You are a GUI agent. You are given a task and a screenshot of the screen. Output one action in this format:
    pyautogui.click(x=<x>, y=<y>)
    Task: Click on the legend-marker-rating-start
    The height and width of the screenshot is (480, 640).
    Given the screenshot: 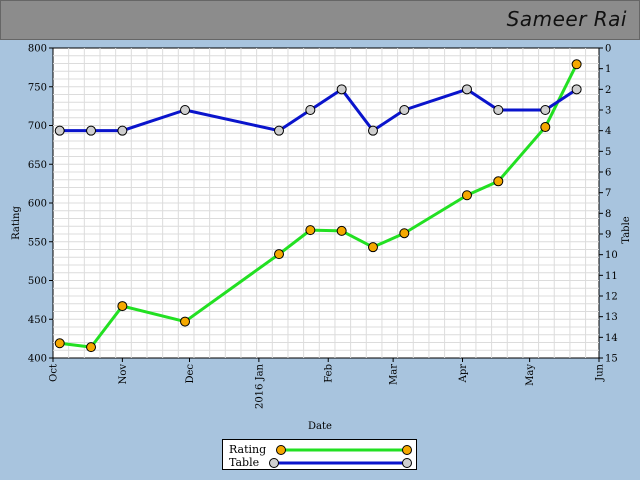 What is the action you would take?
    pyautogui.click(x=281, y=450)
    